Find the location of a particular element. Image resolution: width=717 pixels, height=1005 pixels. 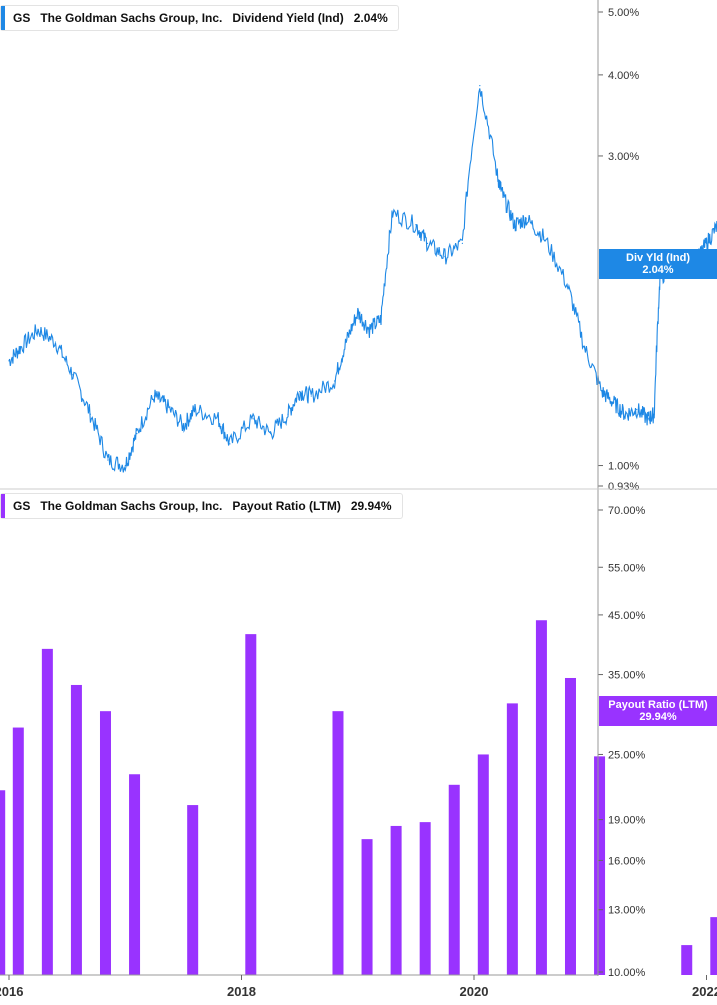

payout-ratio-ytick-label: 13.00% is located at coordinates (627, 911).